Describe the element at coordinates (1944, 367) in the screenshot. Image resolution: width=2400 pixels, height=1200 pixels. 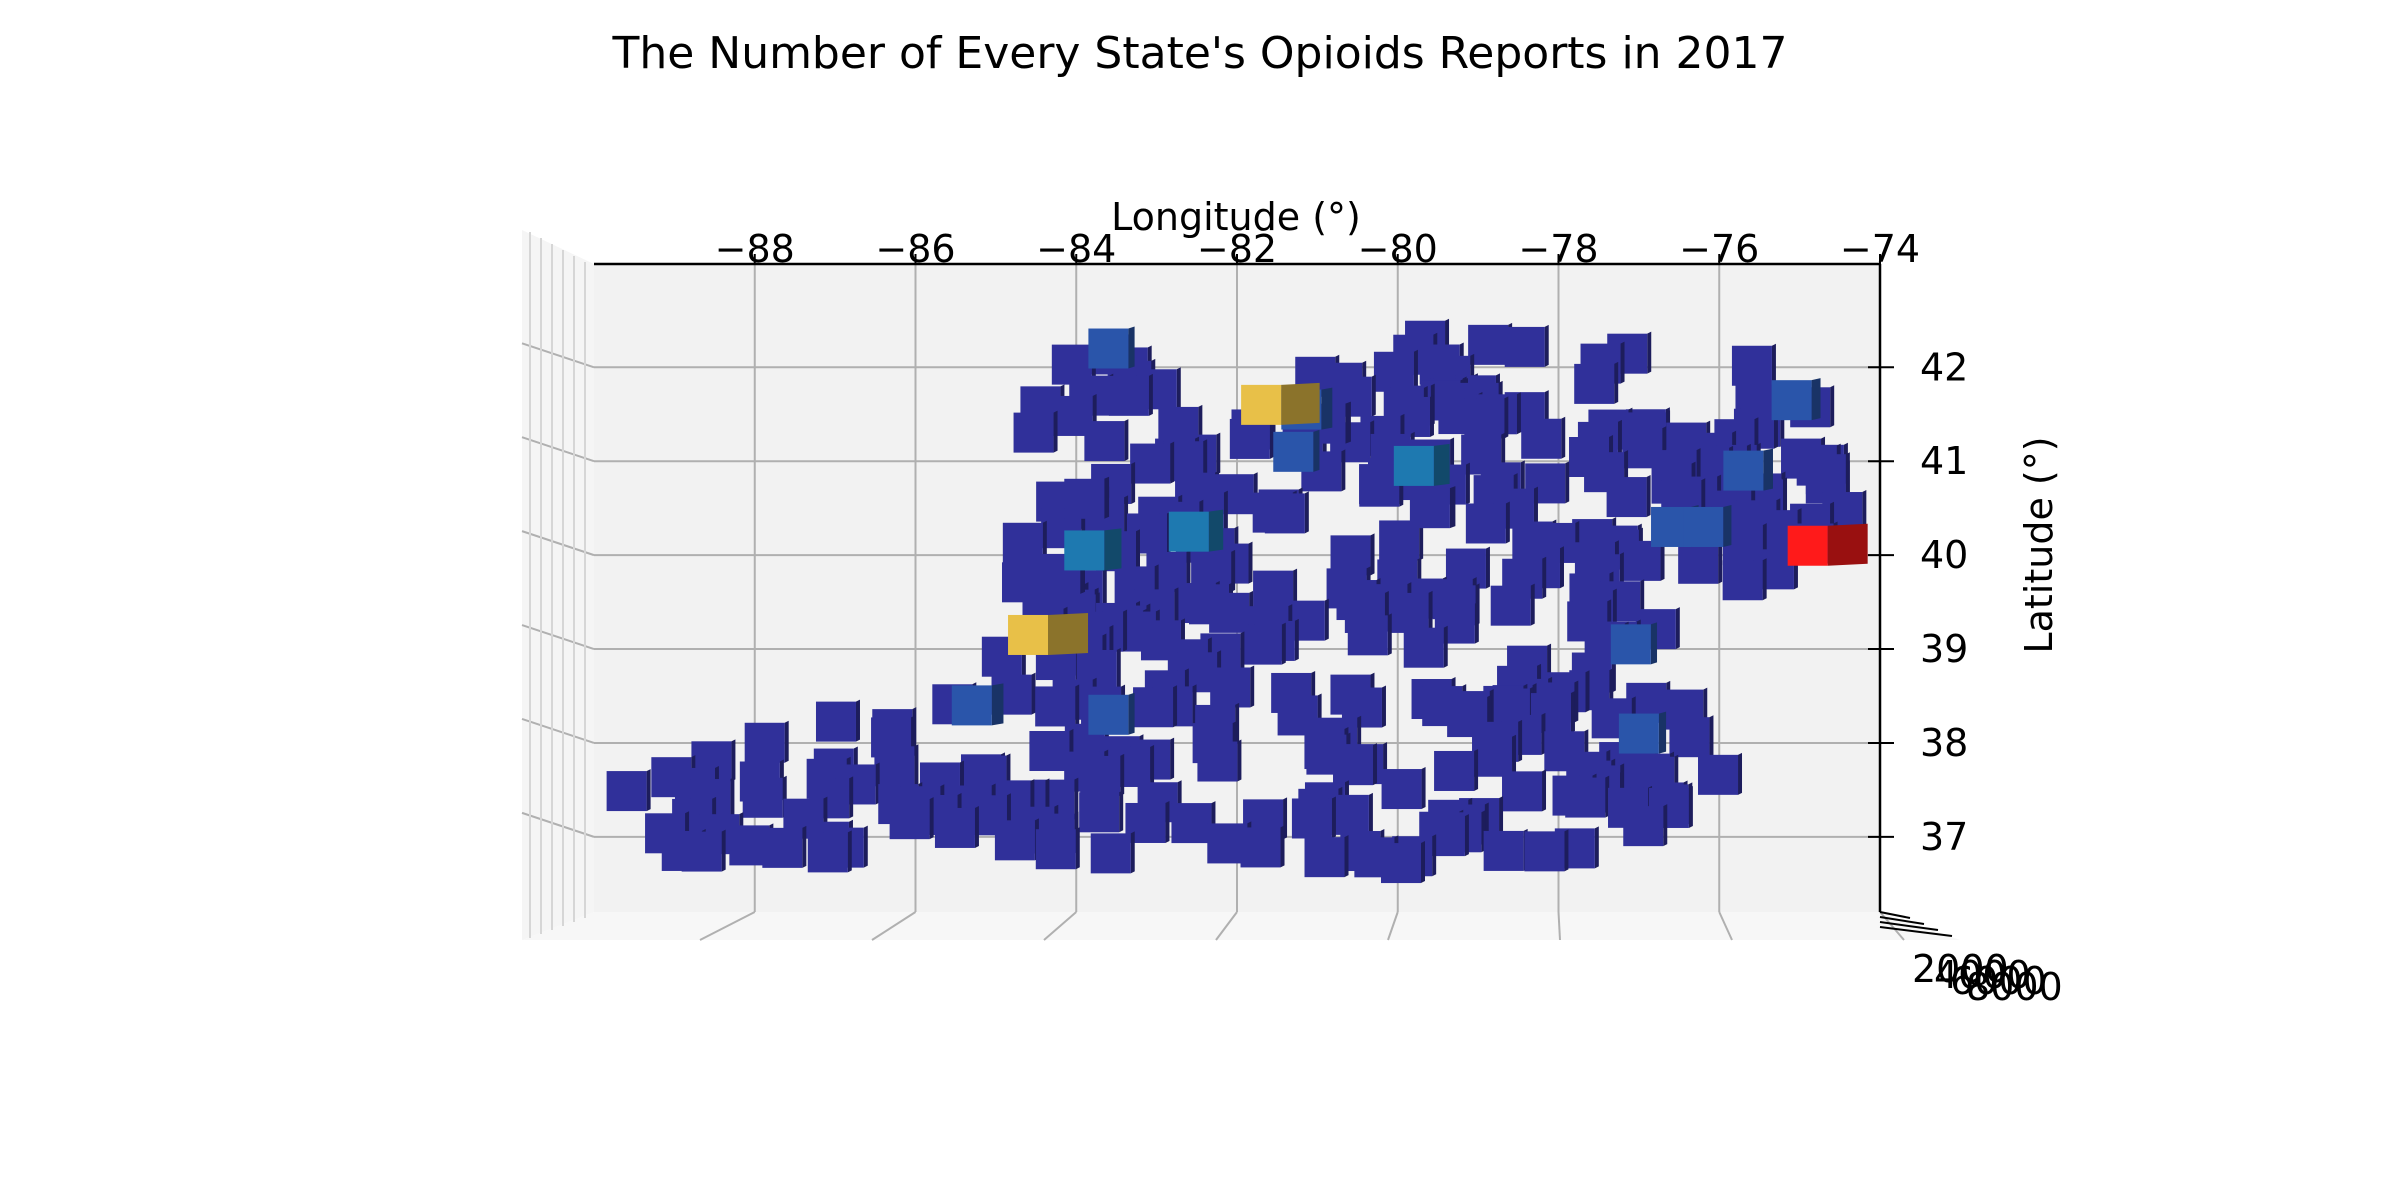
I see `y-tick-label: 42` at that location.